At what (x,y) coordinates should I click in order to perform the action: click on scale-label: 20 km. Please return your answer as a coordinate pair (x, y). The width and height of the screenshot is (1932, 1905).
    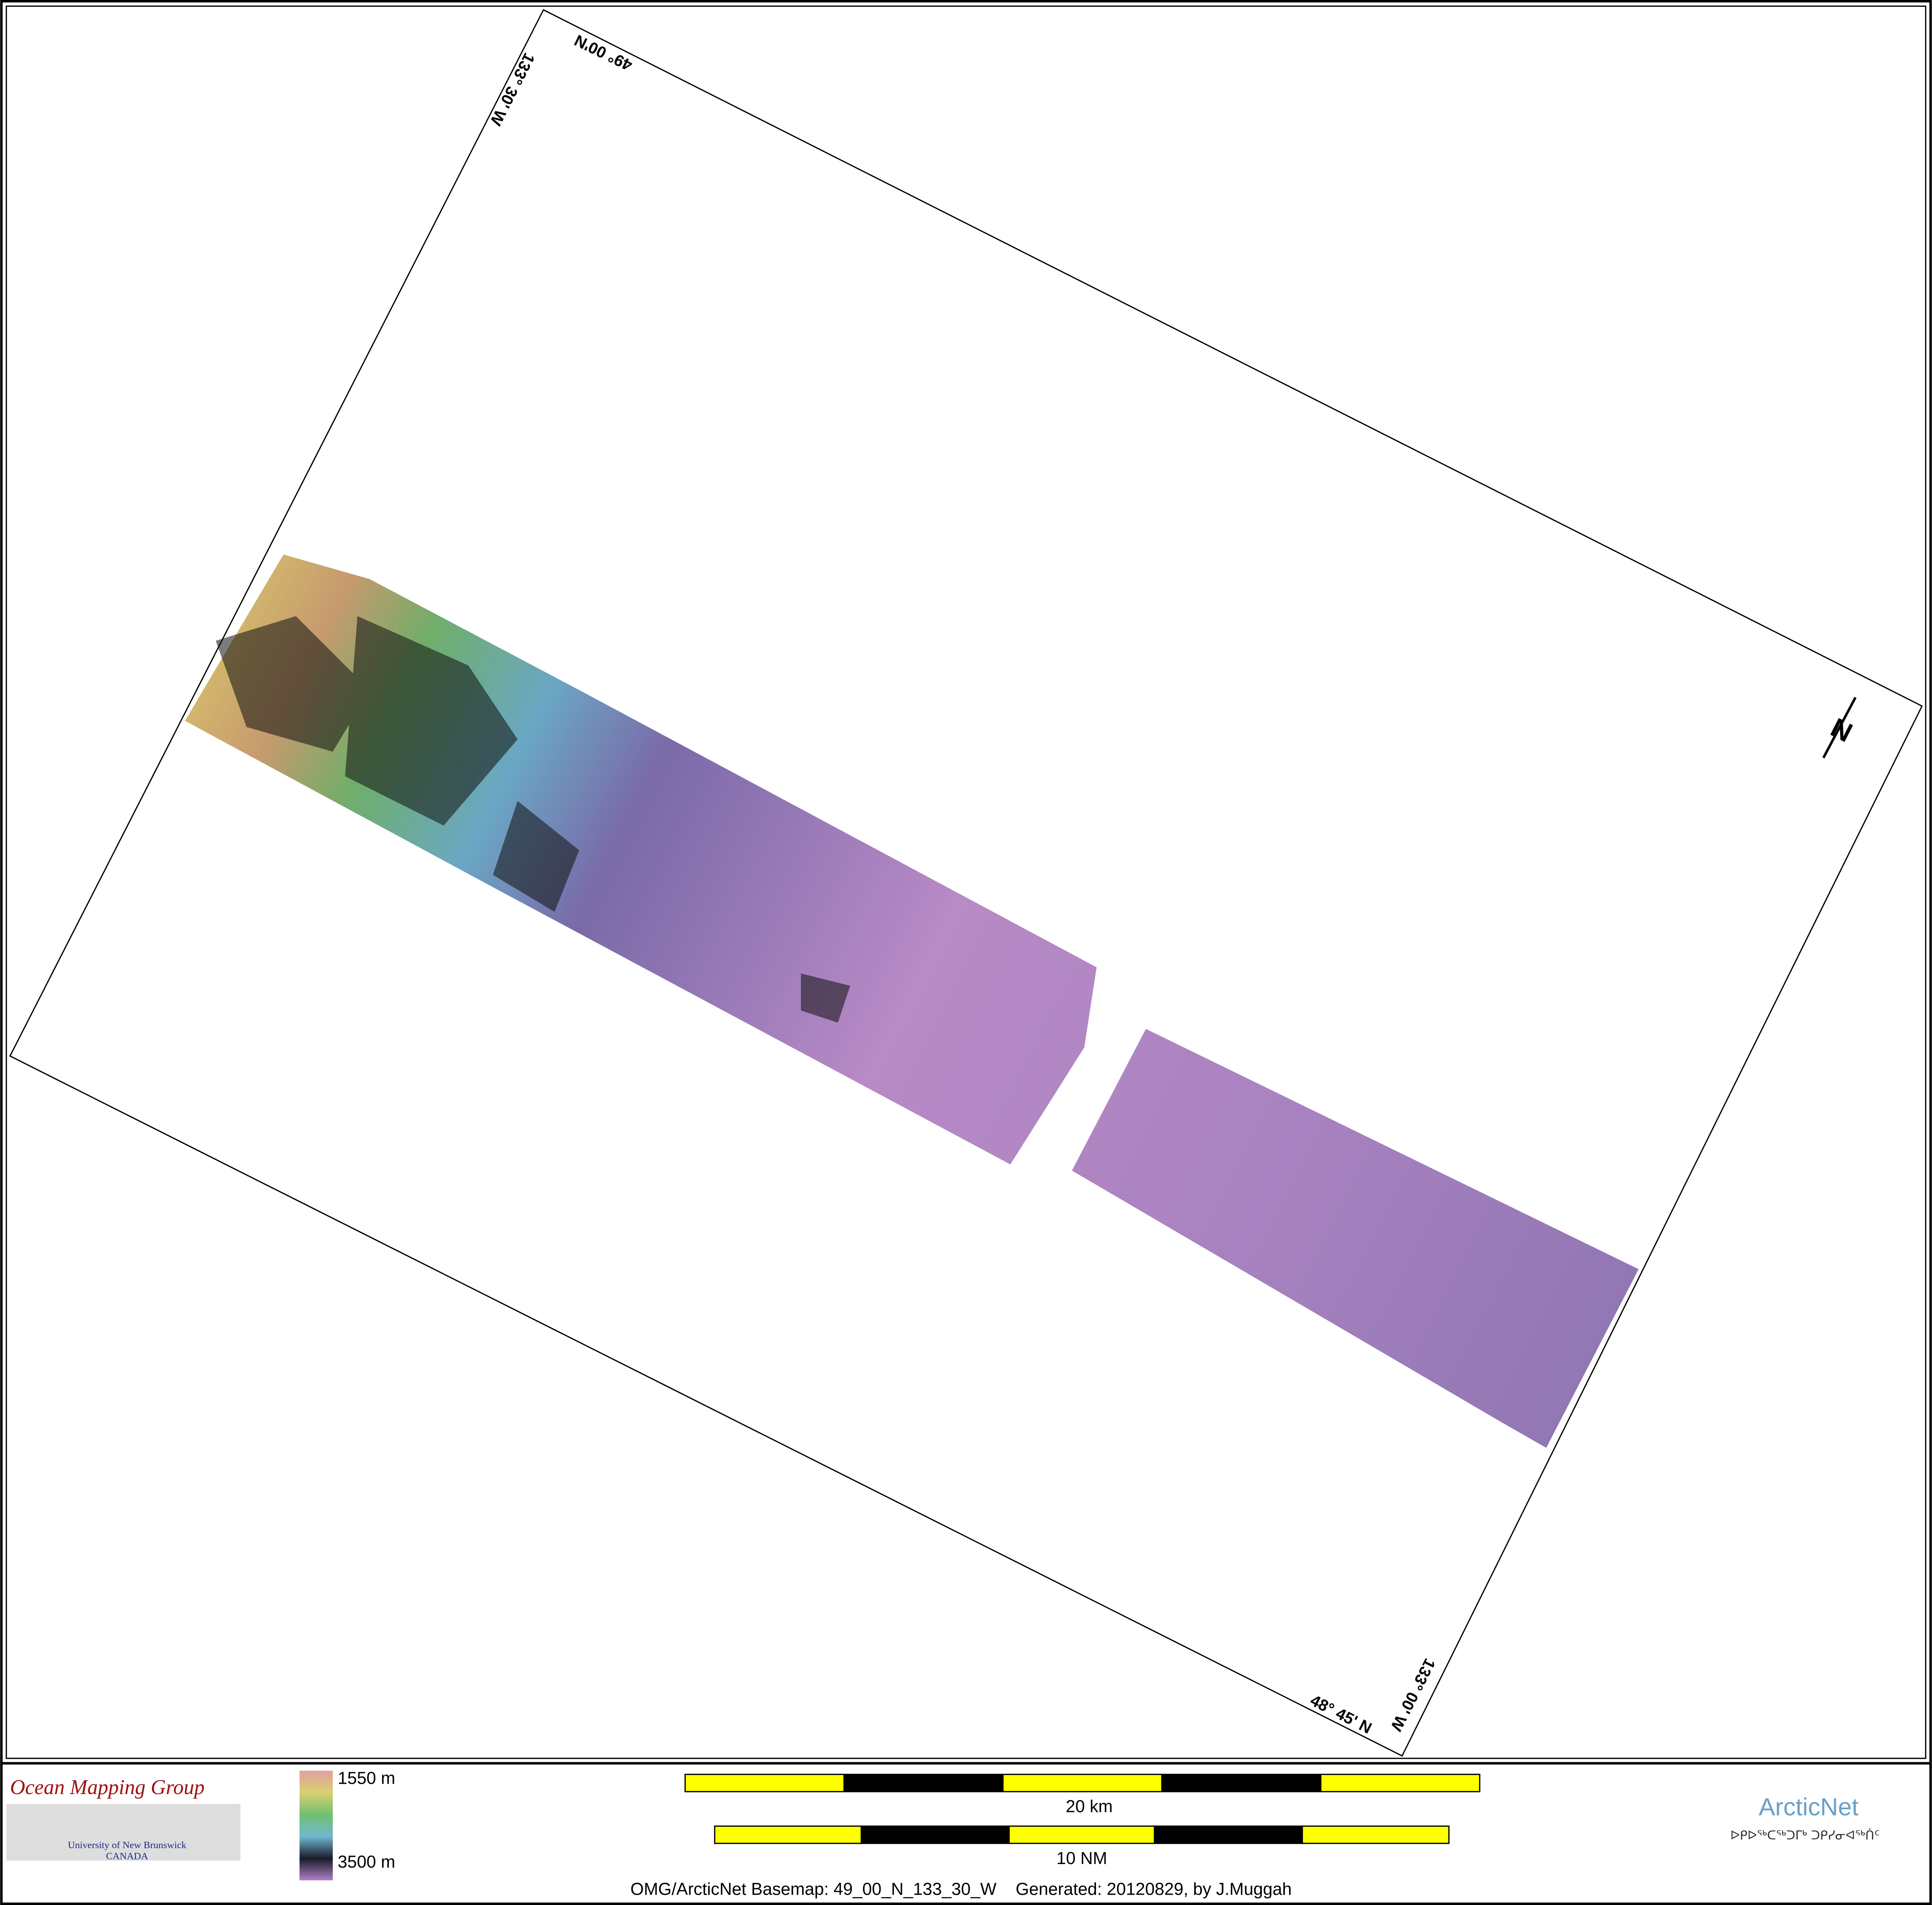
    Looking at the image, I should click on (1089, 1806).